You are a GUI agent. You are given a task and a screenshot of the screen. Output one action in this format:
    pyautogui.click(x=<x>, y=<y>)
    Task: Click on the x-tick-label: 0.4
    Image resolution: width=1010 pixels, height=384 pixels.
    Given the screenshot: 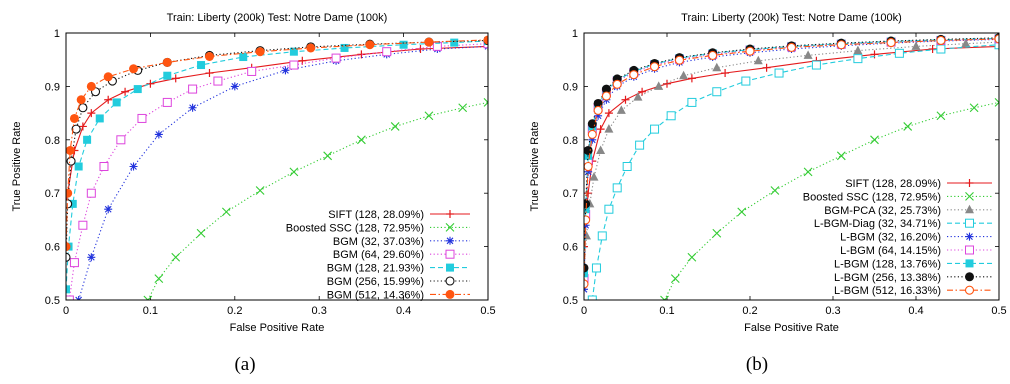 What is the action you would take?
    pyautogui.click(x=403, y=311)
    